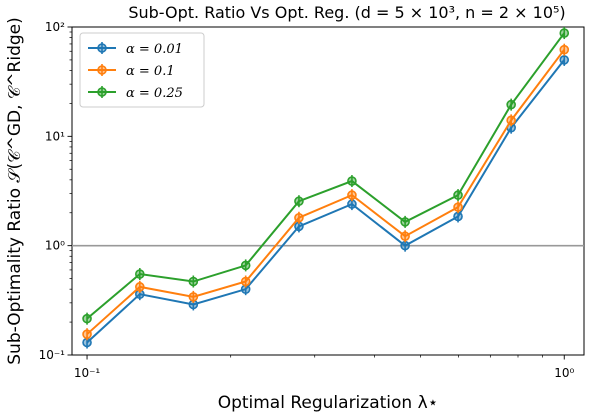  Describe the element at coordinates (55, 191) in the screenshot. I see `y-axis-ticks: 10⁻¹ 10⁰ 10¹ 10²` at that location.